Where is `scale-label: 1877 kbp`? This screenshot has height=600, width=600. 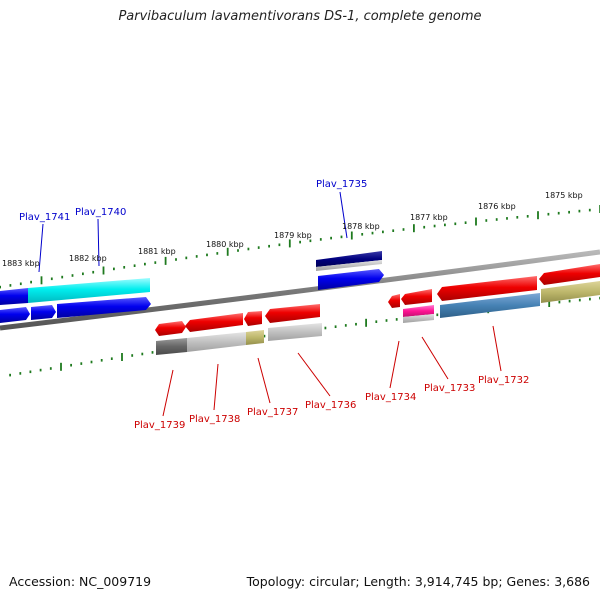 scale-label: 1877 kbp is located at coordinates (429, 217).